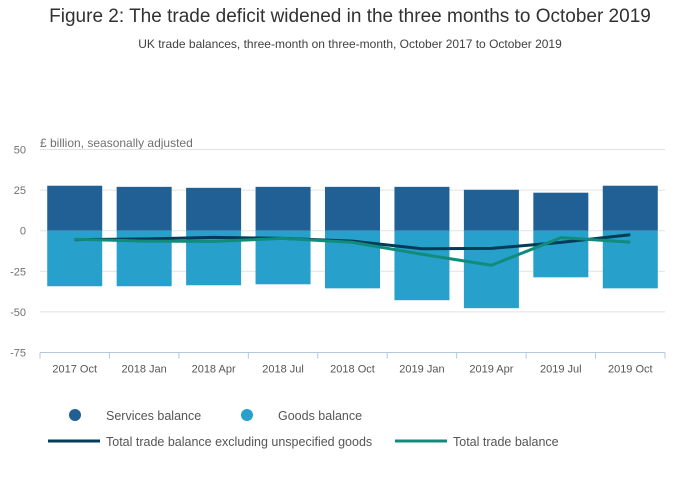 The image size is (700, 502). I want to click on legend-label: Total trade balance, so click(506, 442).